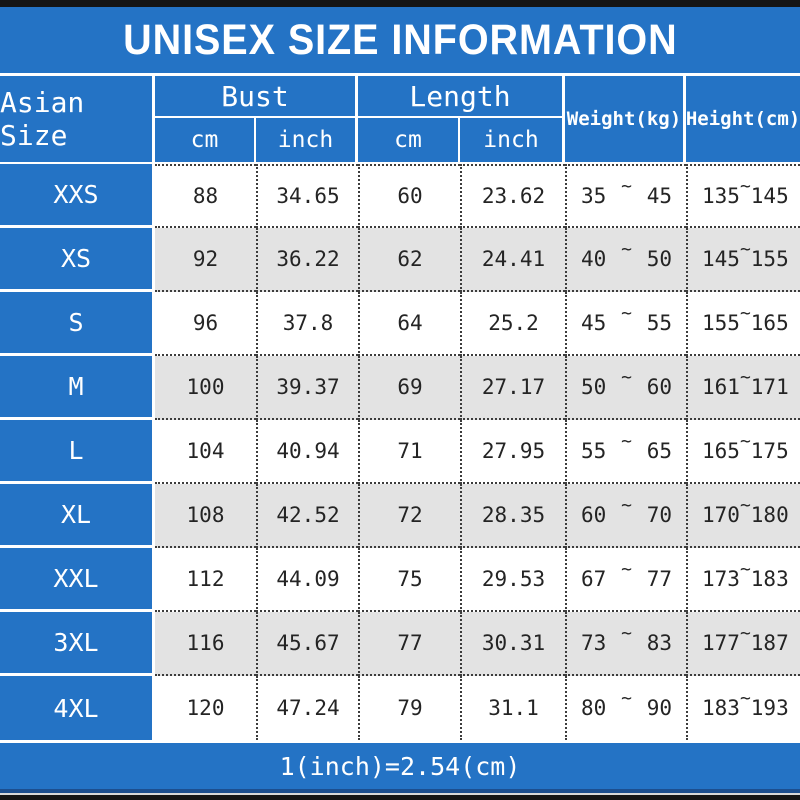 The image size is (800, 800). What do you see at coordinates (594, 708) in the screenshot?
I see `weight-min: 80` at bounding box center [594, 708].